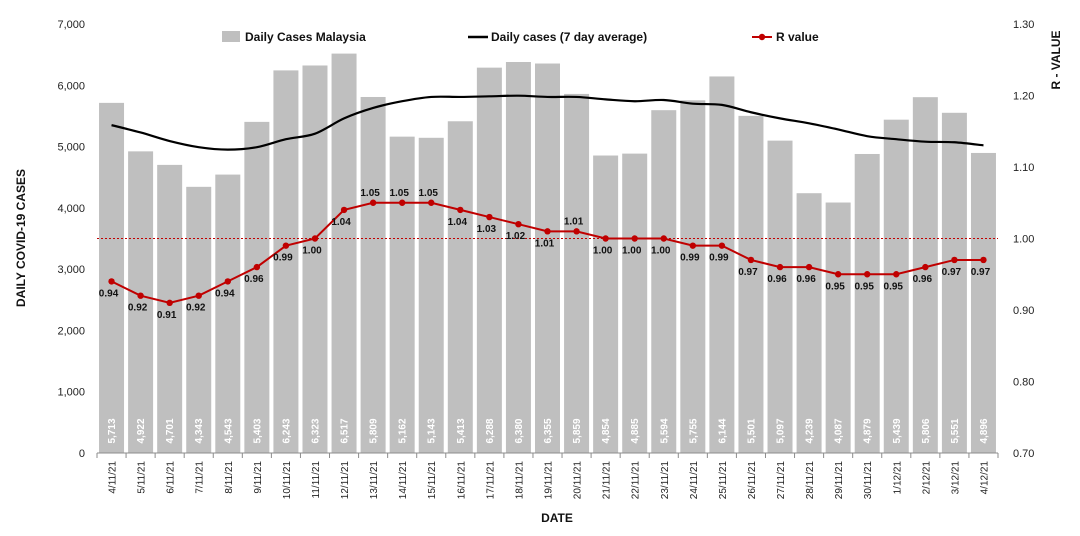  Describe the element at coordinates (955, 478) in the screenshot. I see `x-tick-label: 3/12/21` at that location.